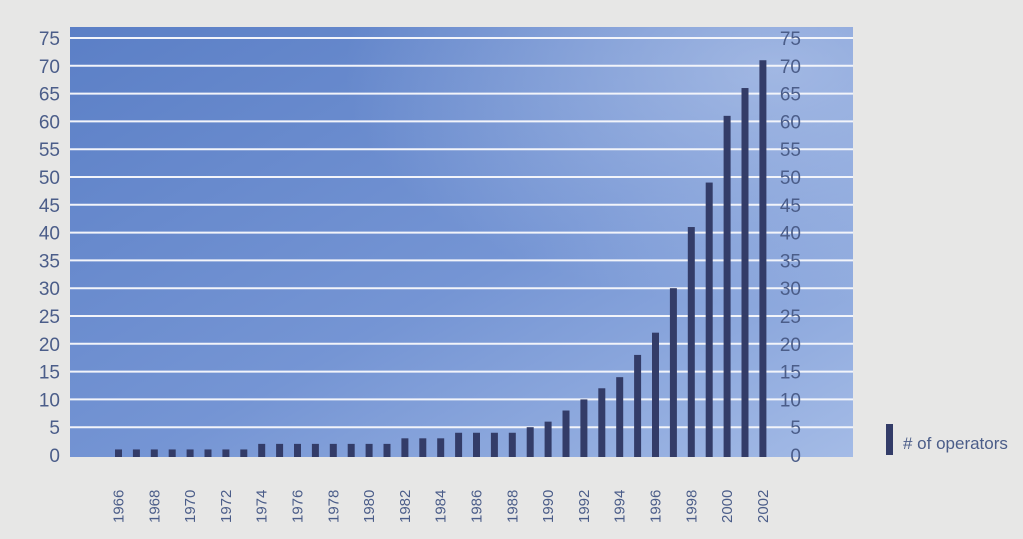 Image resolution: width=1023 pixels, height=539 pixels. Describe the element at coordinates (512, 444) in the screenshot. I see `bar-1988` at that location.